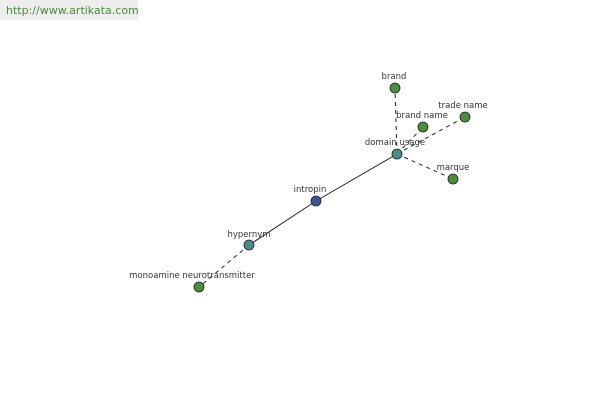  What do you see at coordinates (192, 276) in the screenshot?
I see `node-label: monoamine neurotransmitter` at bounding box center [192, 276].